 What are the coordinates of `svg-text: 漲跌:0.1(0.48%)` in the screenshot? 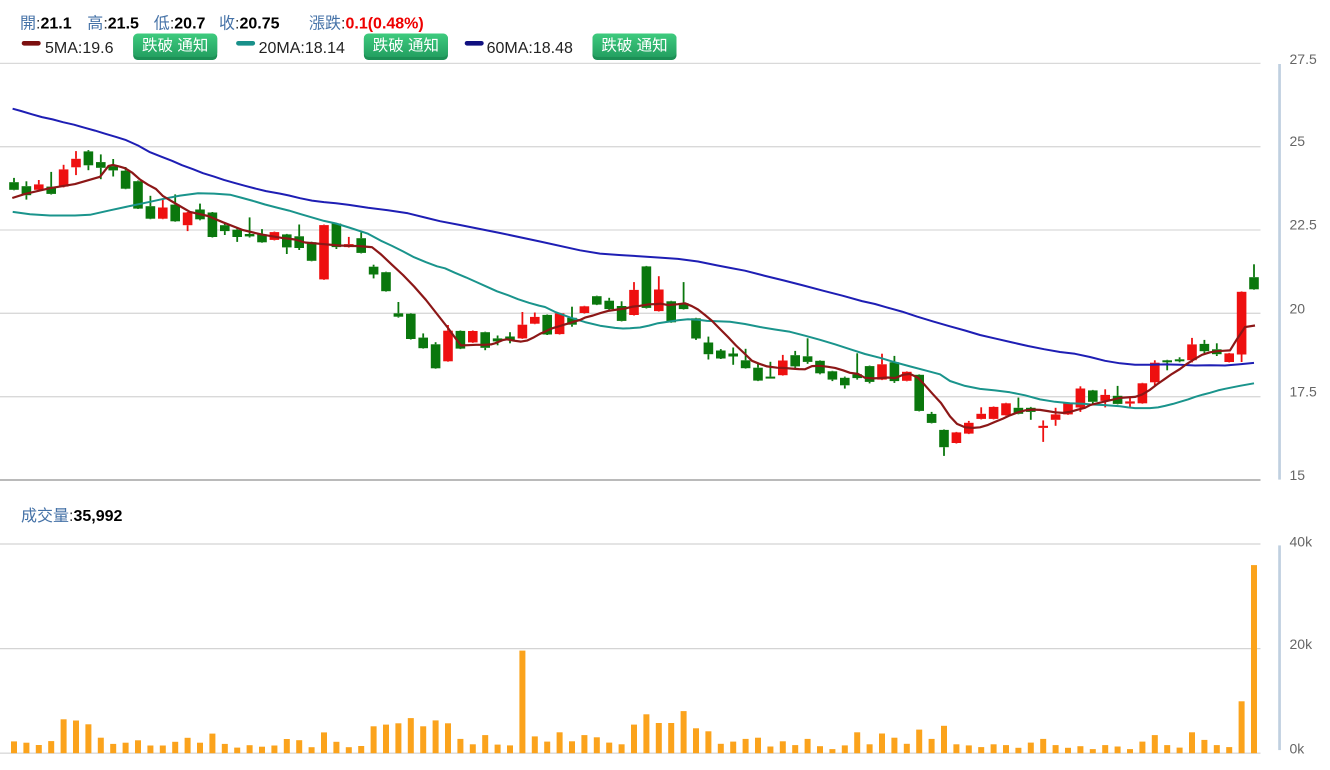 It's located at (366, 24).